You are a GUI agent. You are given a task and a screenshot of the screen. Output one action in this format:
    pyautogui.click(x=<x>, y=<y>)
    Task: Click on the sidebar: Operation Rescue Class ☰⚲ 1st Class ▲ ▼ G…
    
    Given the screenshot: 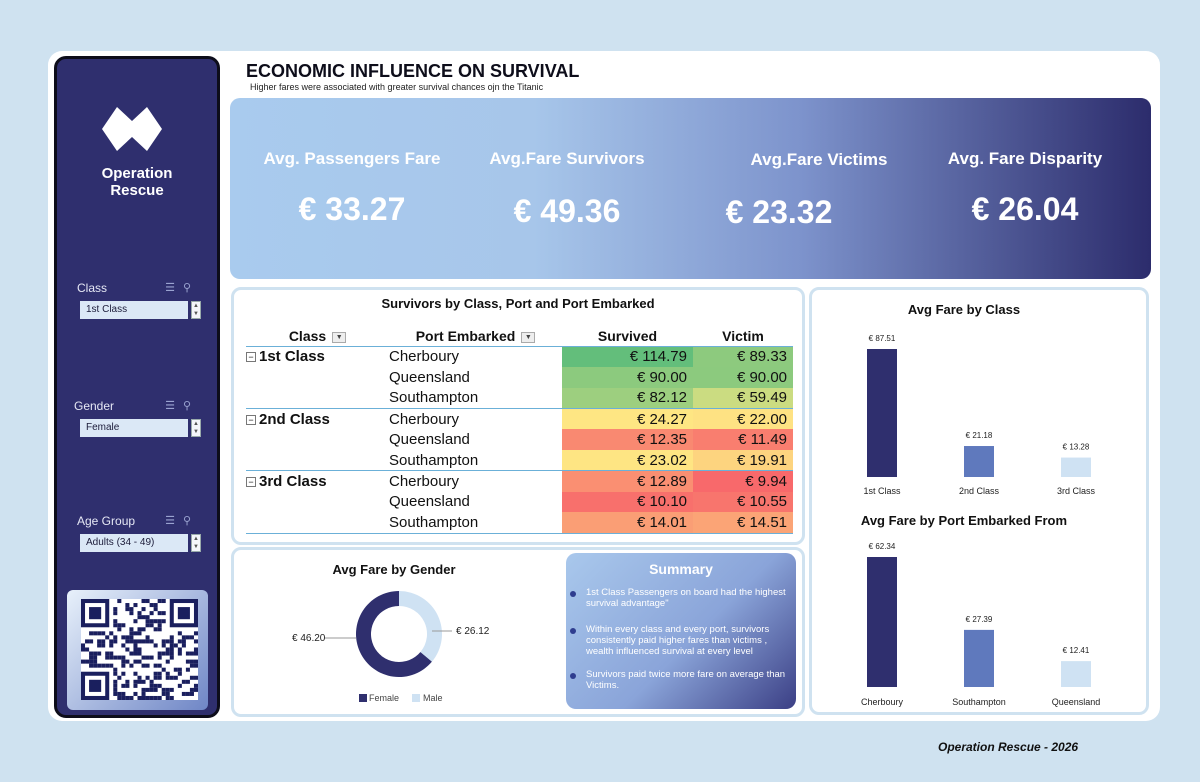 What is the action you would take?
    pyautogui.click(x=137, y=387)
    